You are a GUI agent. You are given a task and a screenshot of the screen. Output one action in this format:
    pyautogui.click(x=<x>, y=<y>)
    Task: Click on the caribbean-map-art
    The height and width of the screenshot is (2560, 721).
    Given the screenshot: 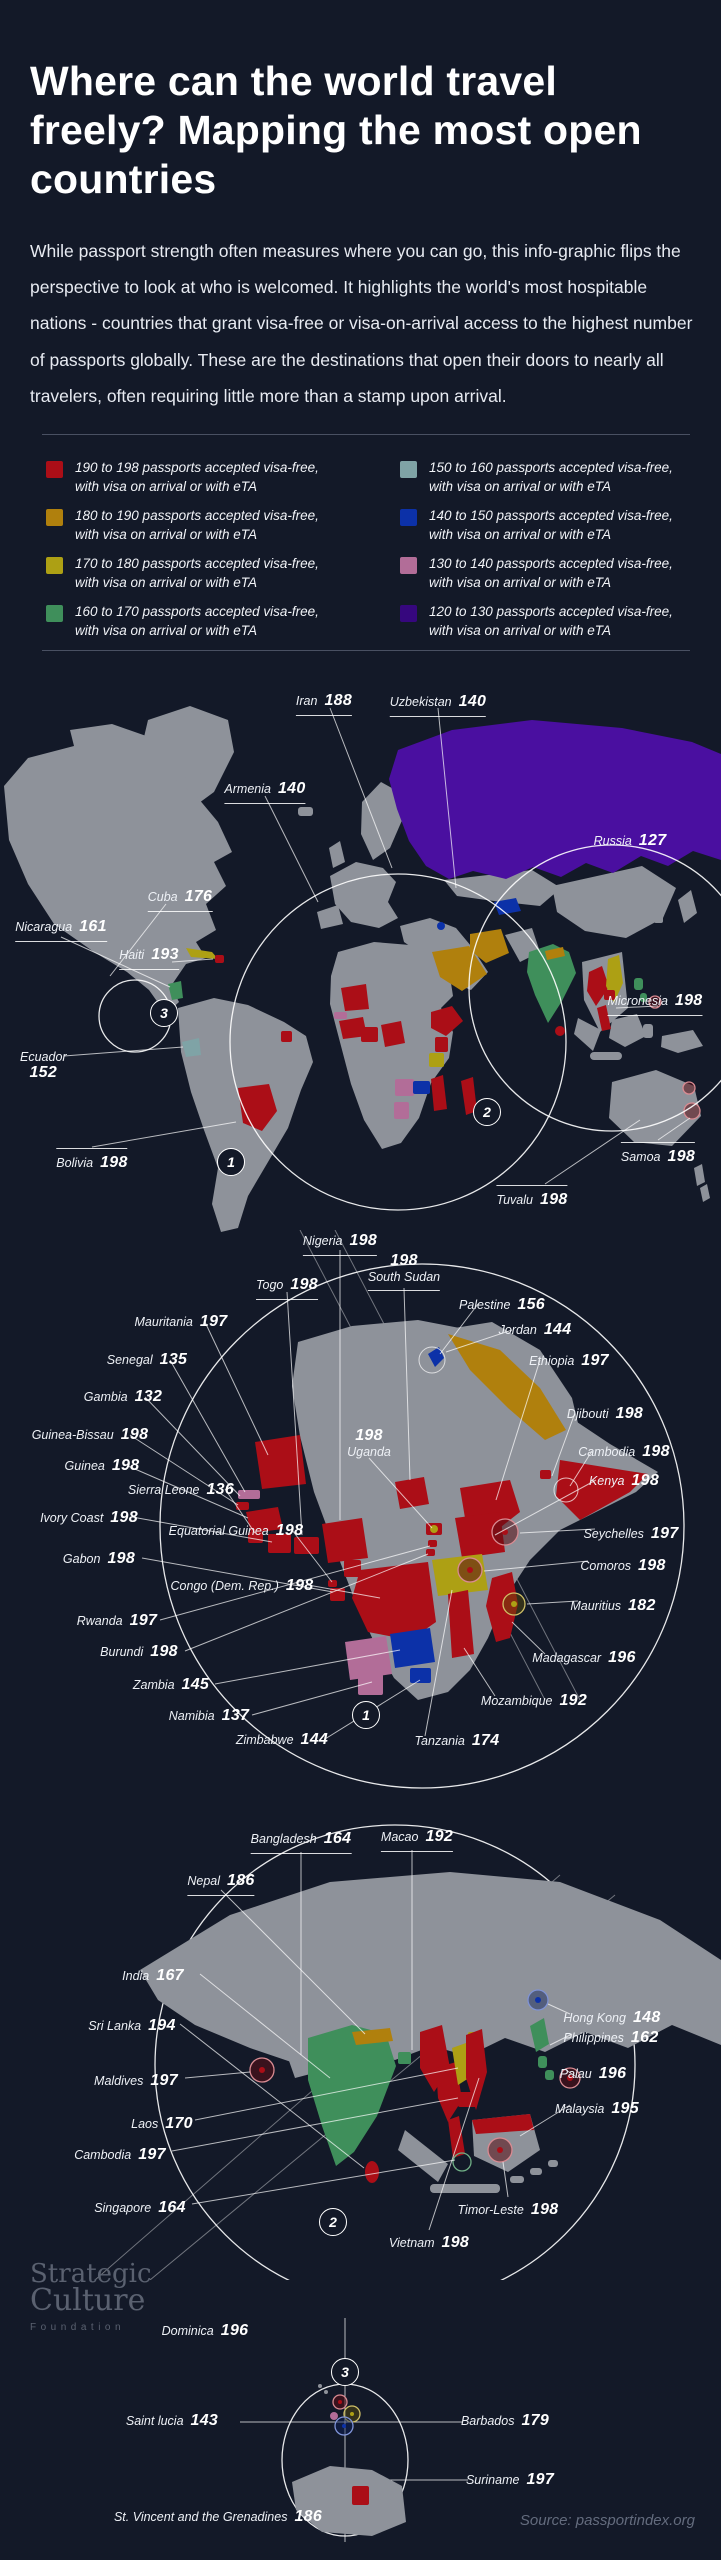 What is the action you would take?
    pyautogui.click(x=354, y=2430)
    